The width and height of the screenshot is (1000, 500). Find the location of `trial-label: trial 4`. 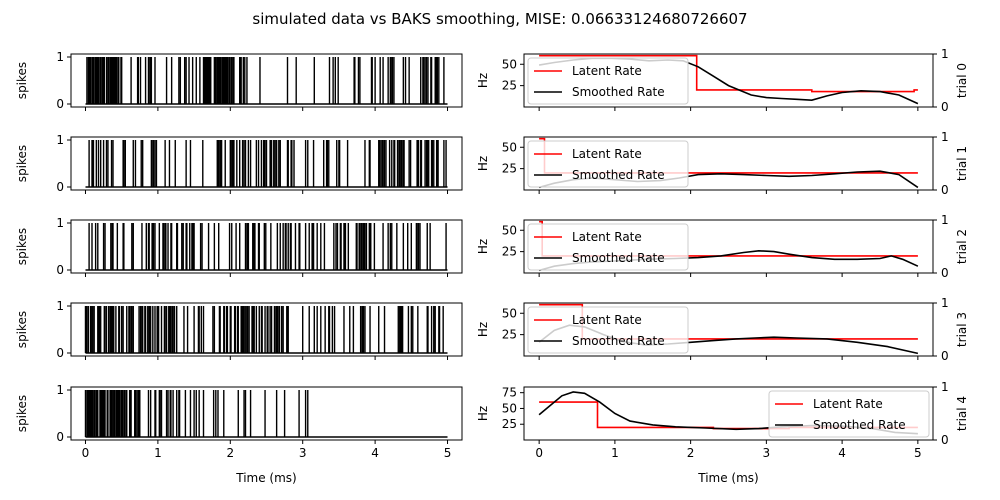

trial-label: trial 4 is located at coordinates (962, 413).